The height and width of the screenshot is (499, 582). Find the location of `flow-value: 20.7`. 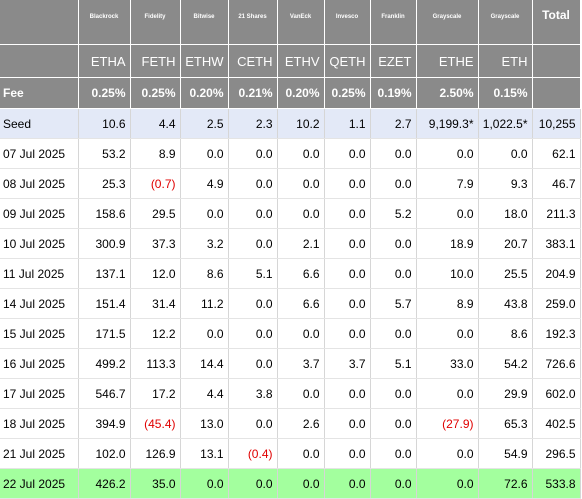

flow-value: 20.7 is located at coordinates (505, 243).